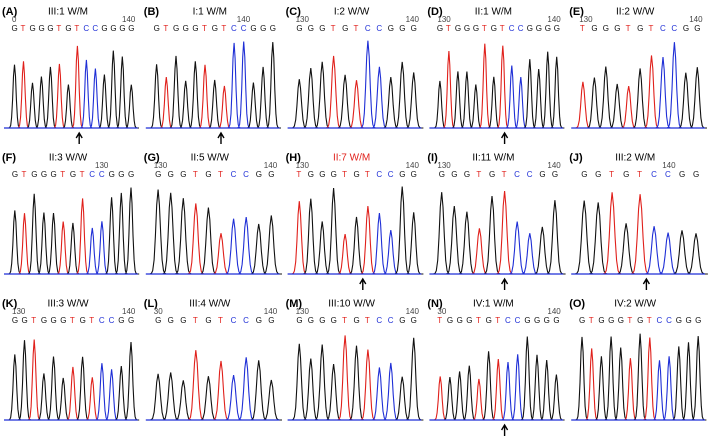 This screenshot has width=709, height=438. Describe the element at coordinates (493, 12) in the screenshot. I see `panel-title: II:1 W/M` at that location.